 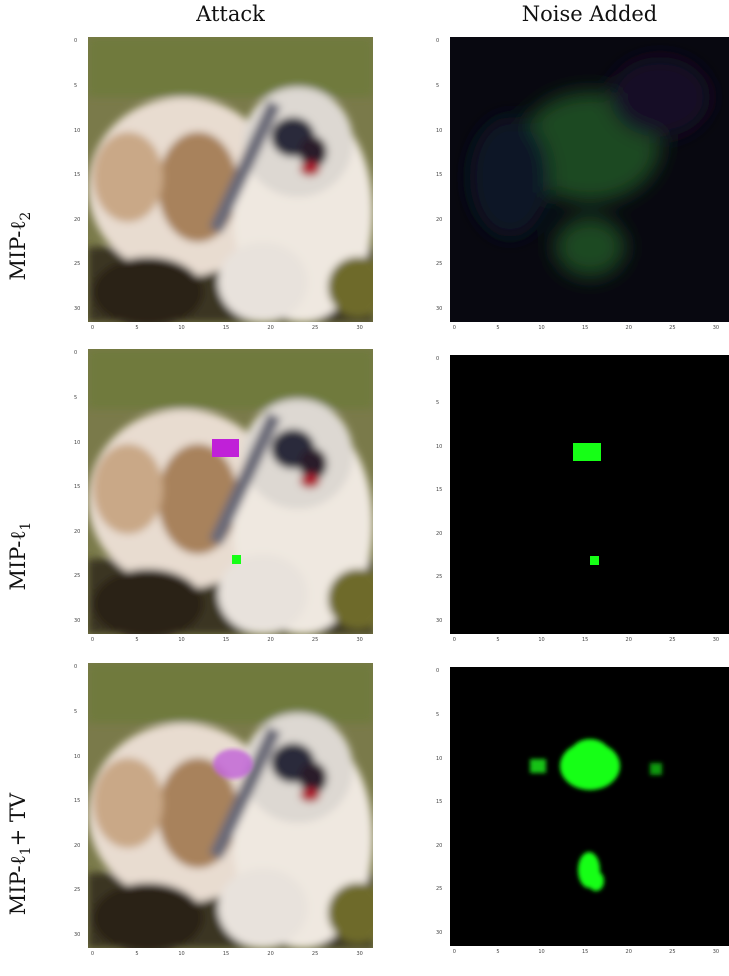 What do you see at coordinates (589, 179) in the screenshot?
I see `noise-image-mip-l2` at bounding box center [589, 179].